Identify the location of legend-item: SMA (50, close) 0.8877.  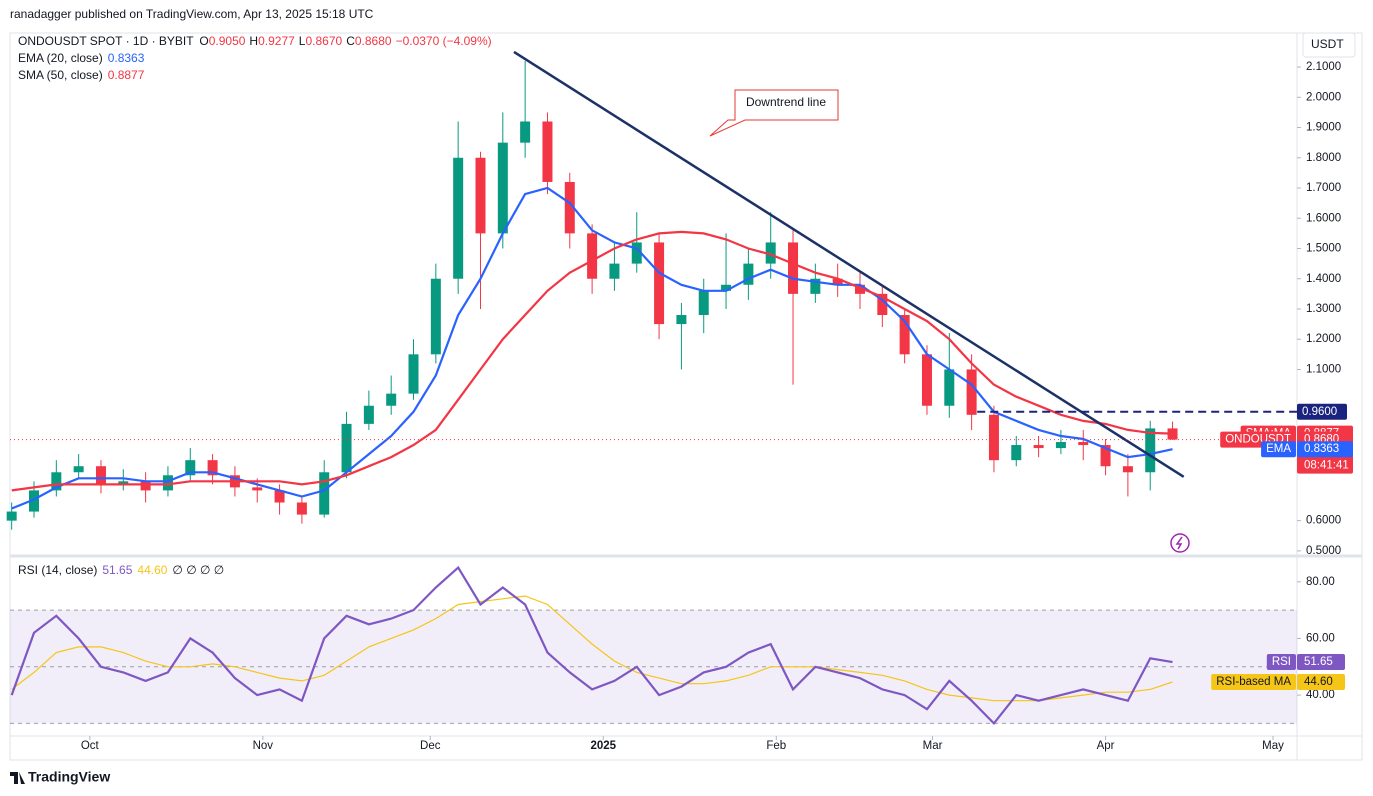
(81, 75).